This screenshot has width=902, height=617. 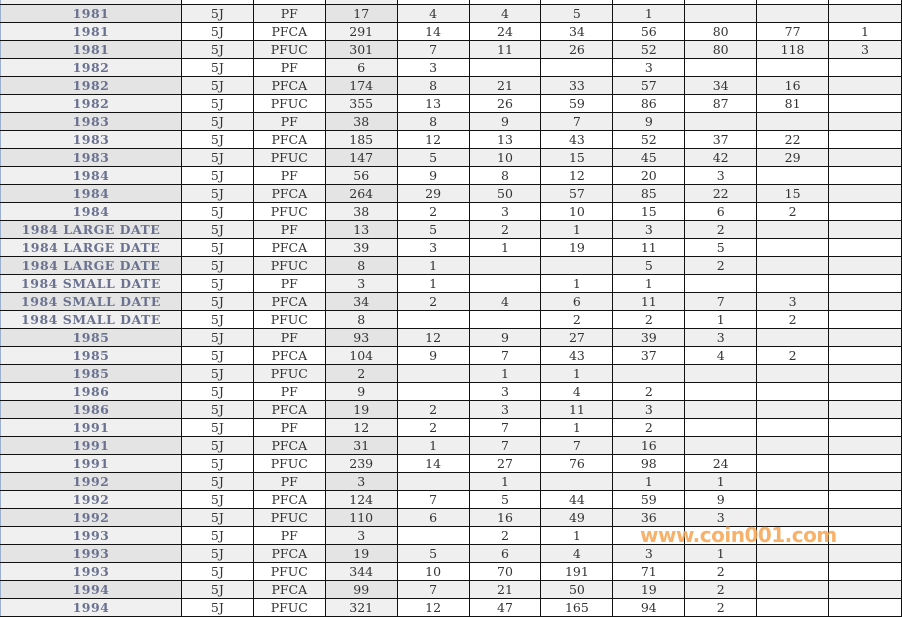 What do you see at coordinates (649, 571) in the screenshot?
I see `cell-count-d: 71` at bounding box center [649, 571].